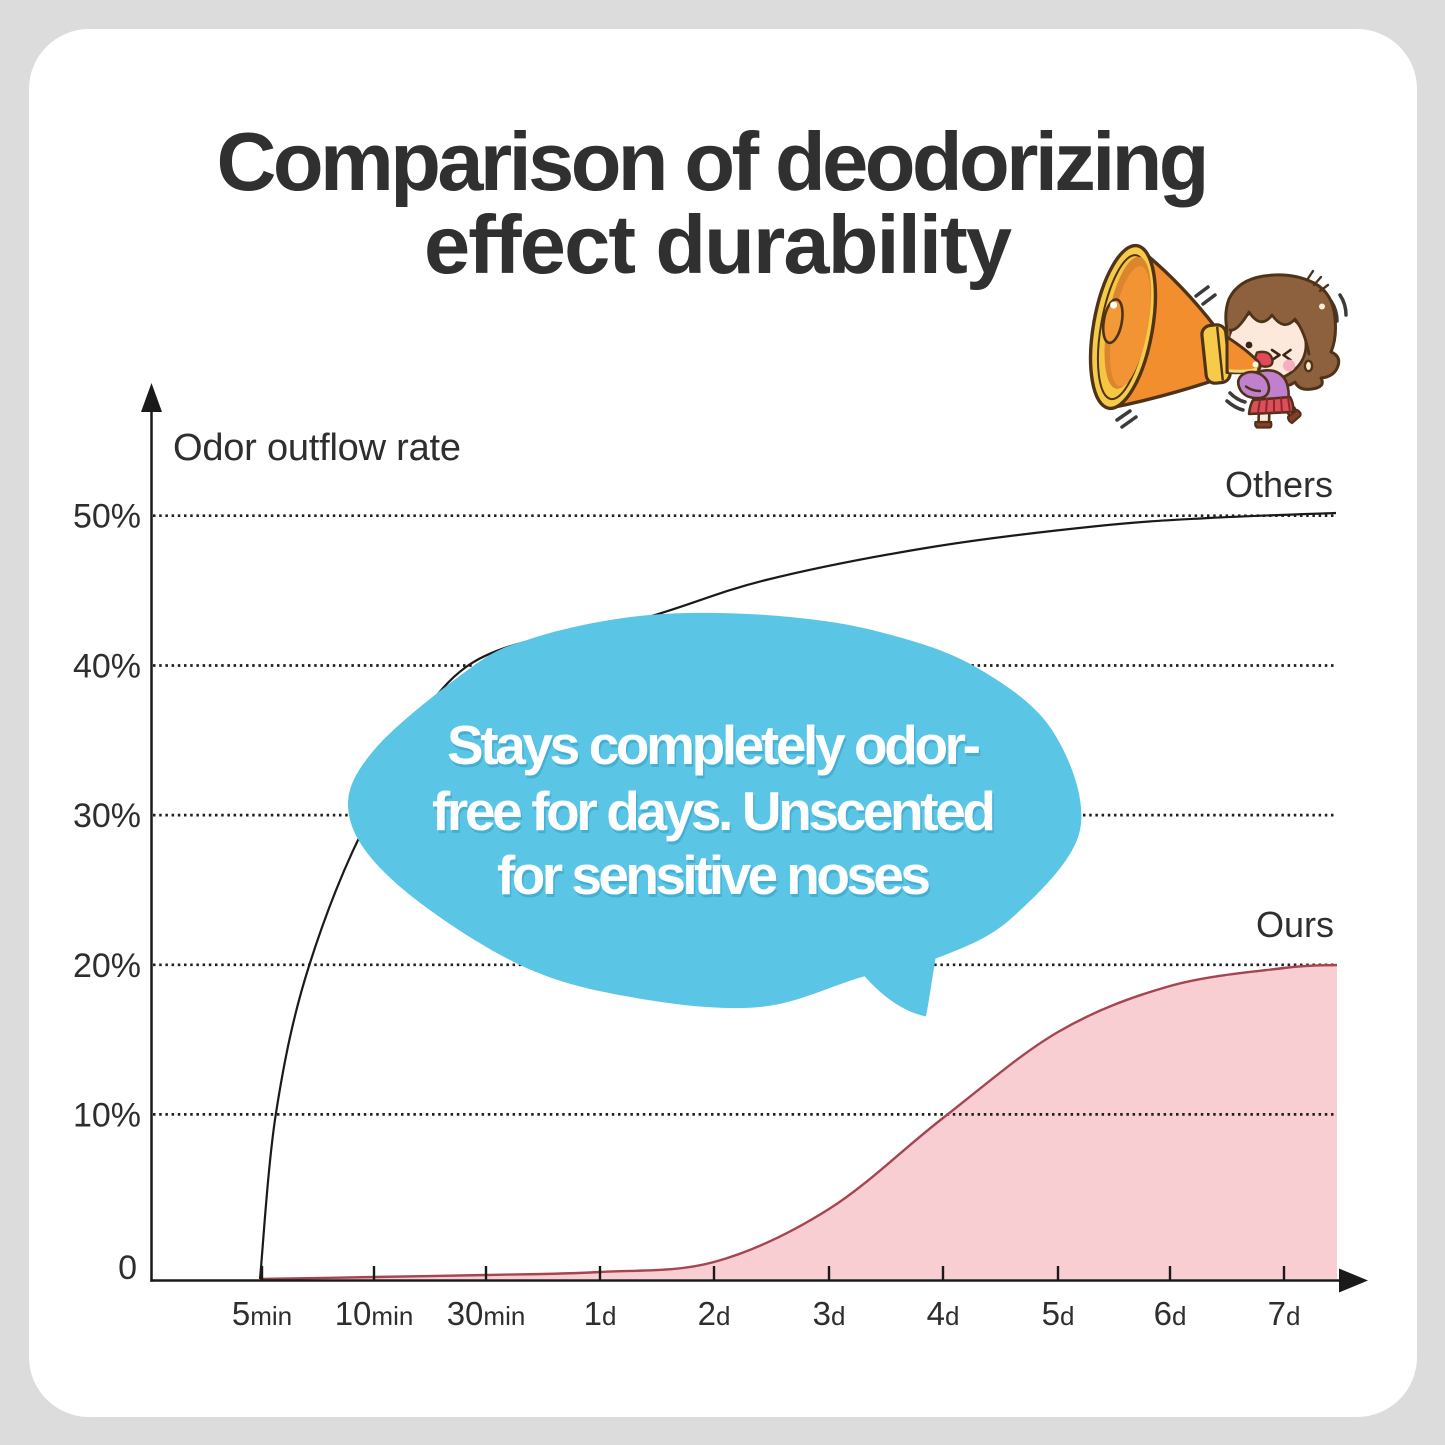  What do you see at coordinates (107, 1115) in the screenshot?
I see `svg-text: 10%` at bounding box center [107, 1115].